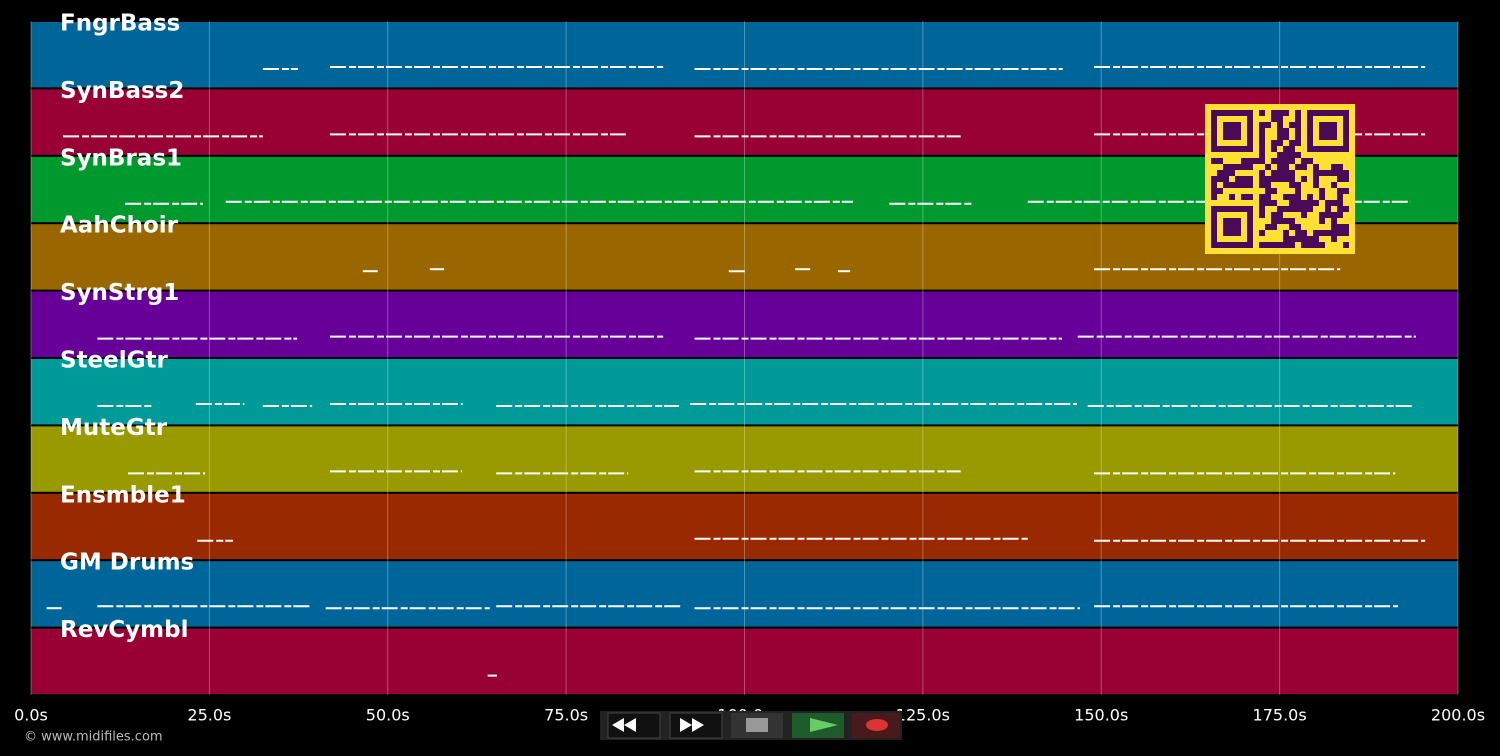 The height and width of the screenshot is (756, 1500). I want to click on track-name: SynBass2, so click(122, 91).